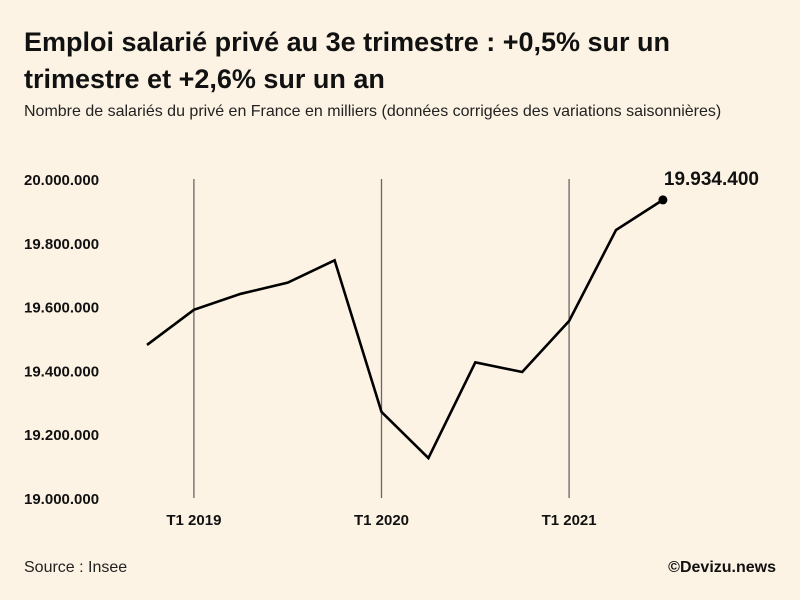 Image resolution: width=800 pixels, height=600 pixels. What do you see at coordinates (711, 179) in the screenshot?
I see `data-label-last: 19.934.400` at bounding box center [711, 179].